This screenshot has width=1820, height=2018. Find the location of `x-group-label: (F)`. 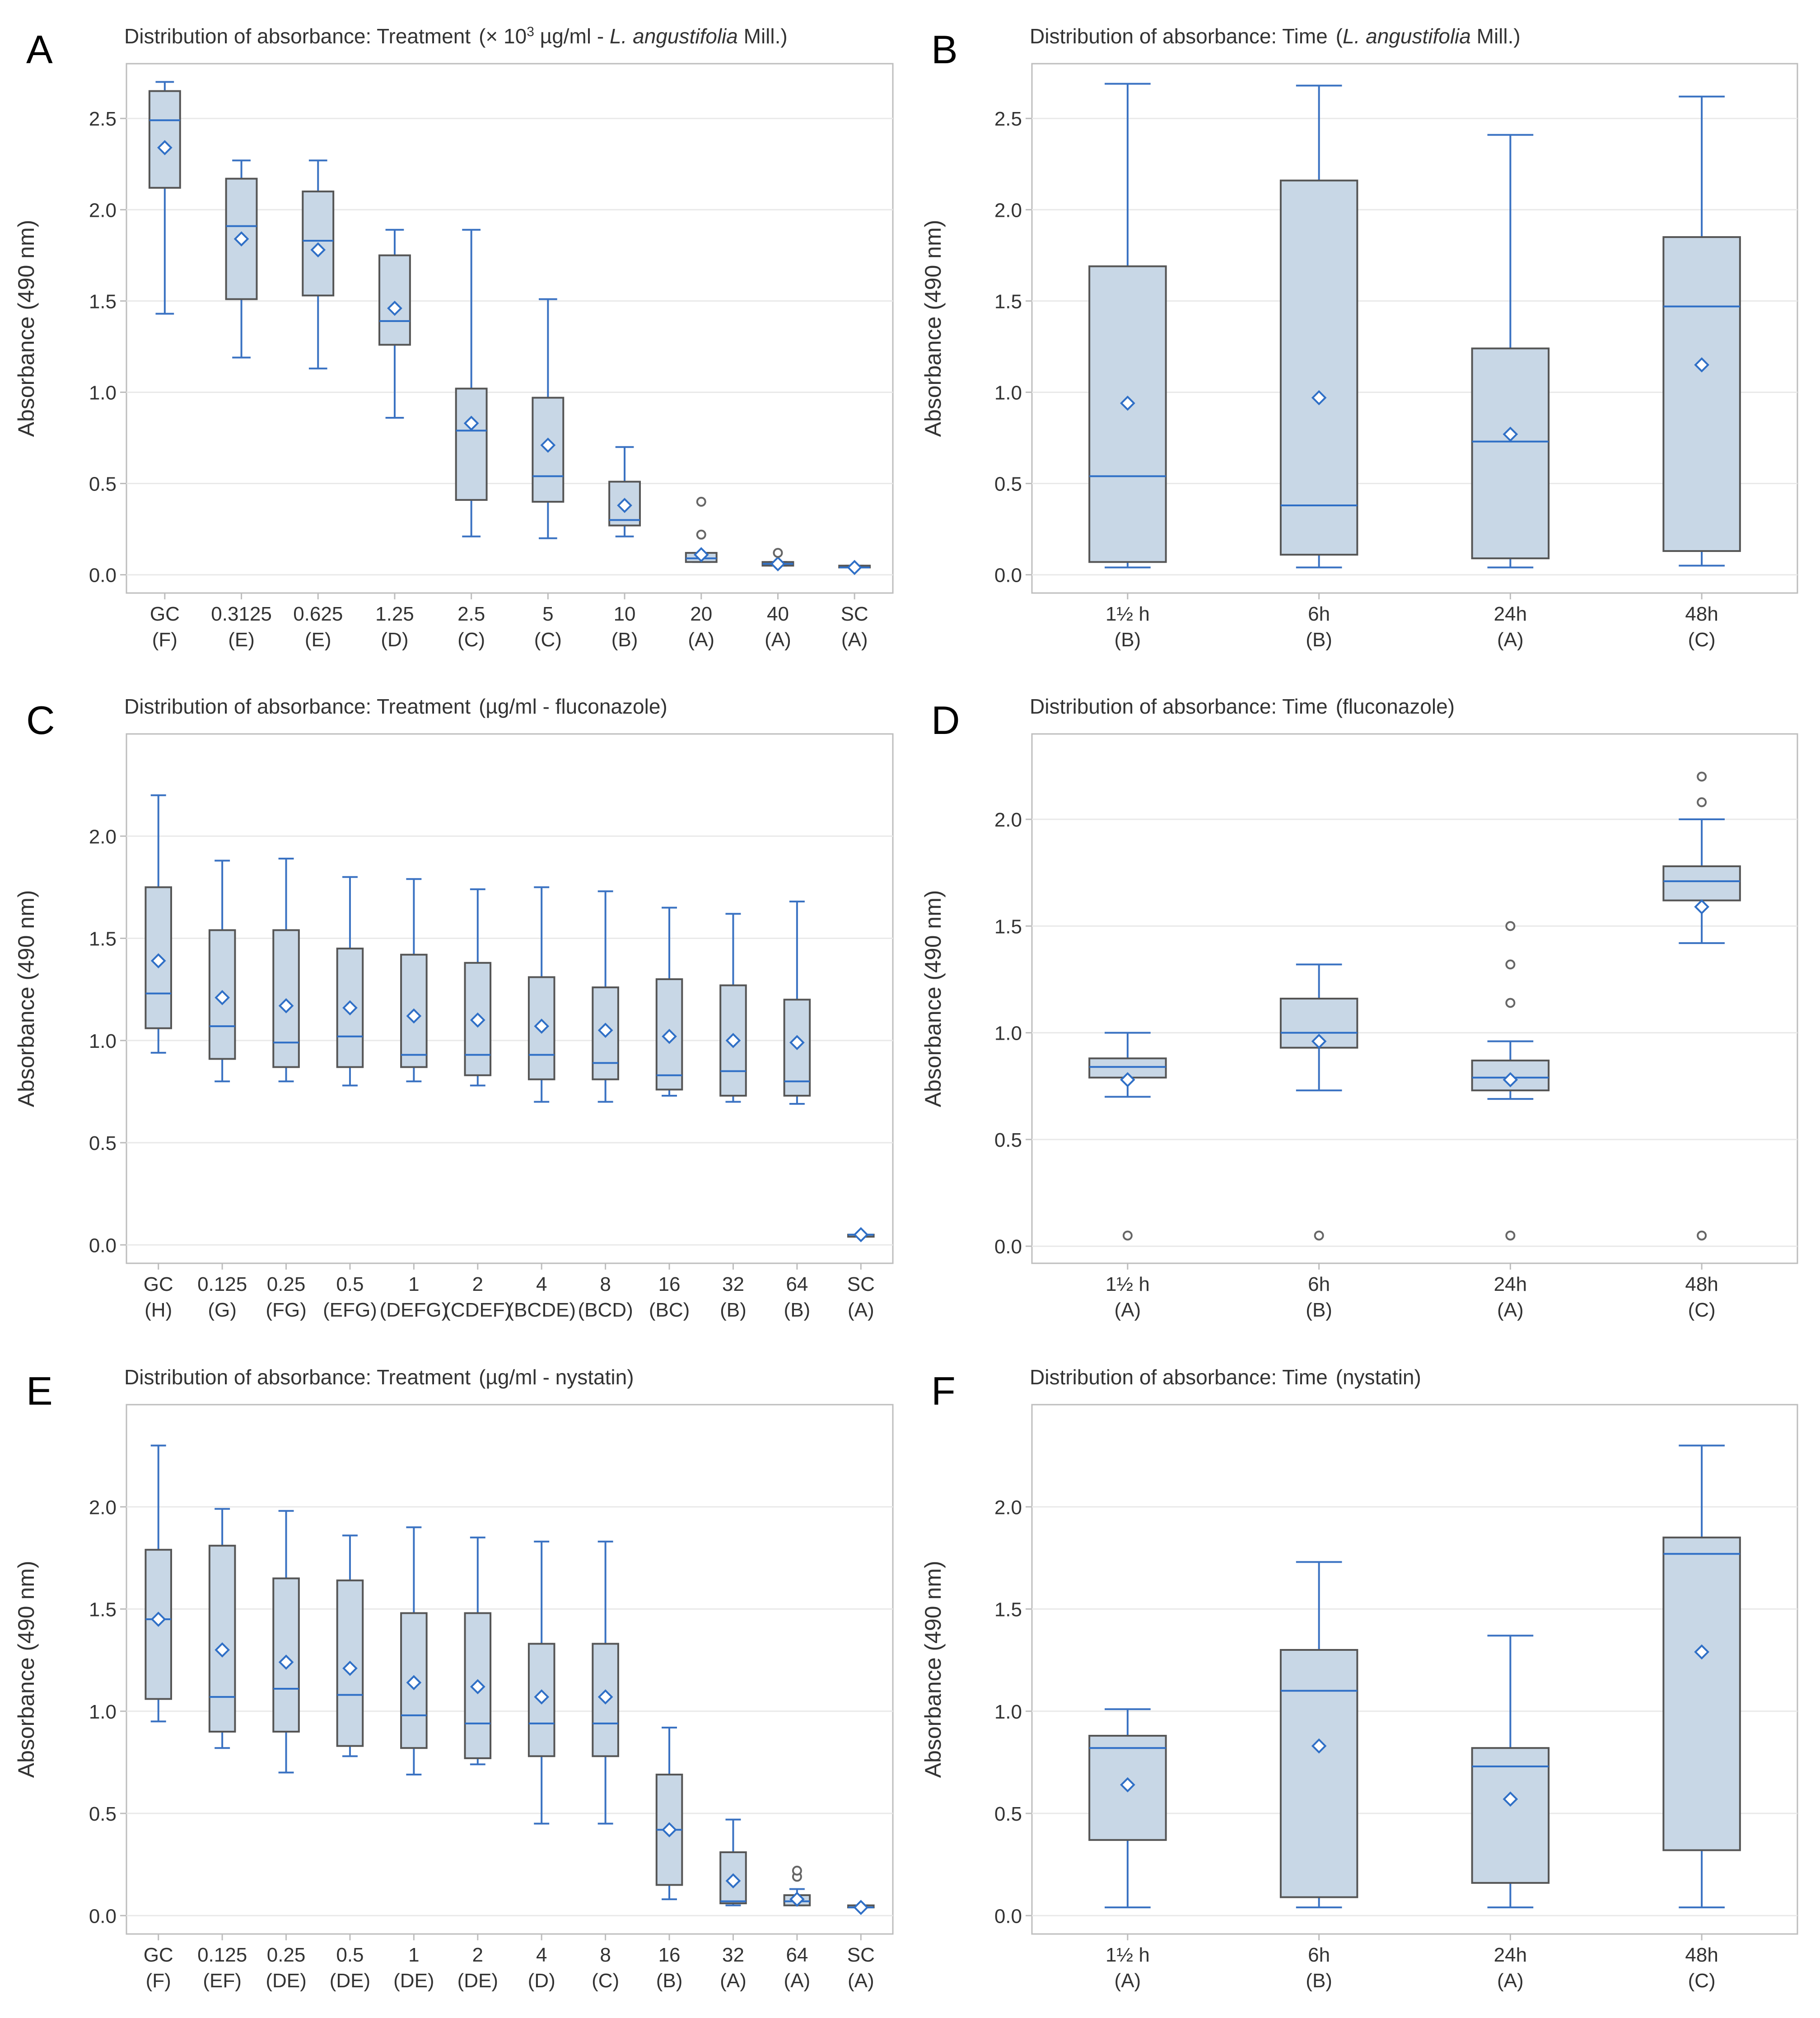

x-group-label: (F) is located at coordinates (164, 640).